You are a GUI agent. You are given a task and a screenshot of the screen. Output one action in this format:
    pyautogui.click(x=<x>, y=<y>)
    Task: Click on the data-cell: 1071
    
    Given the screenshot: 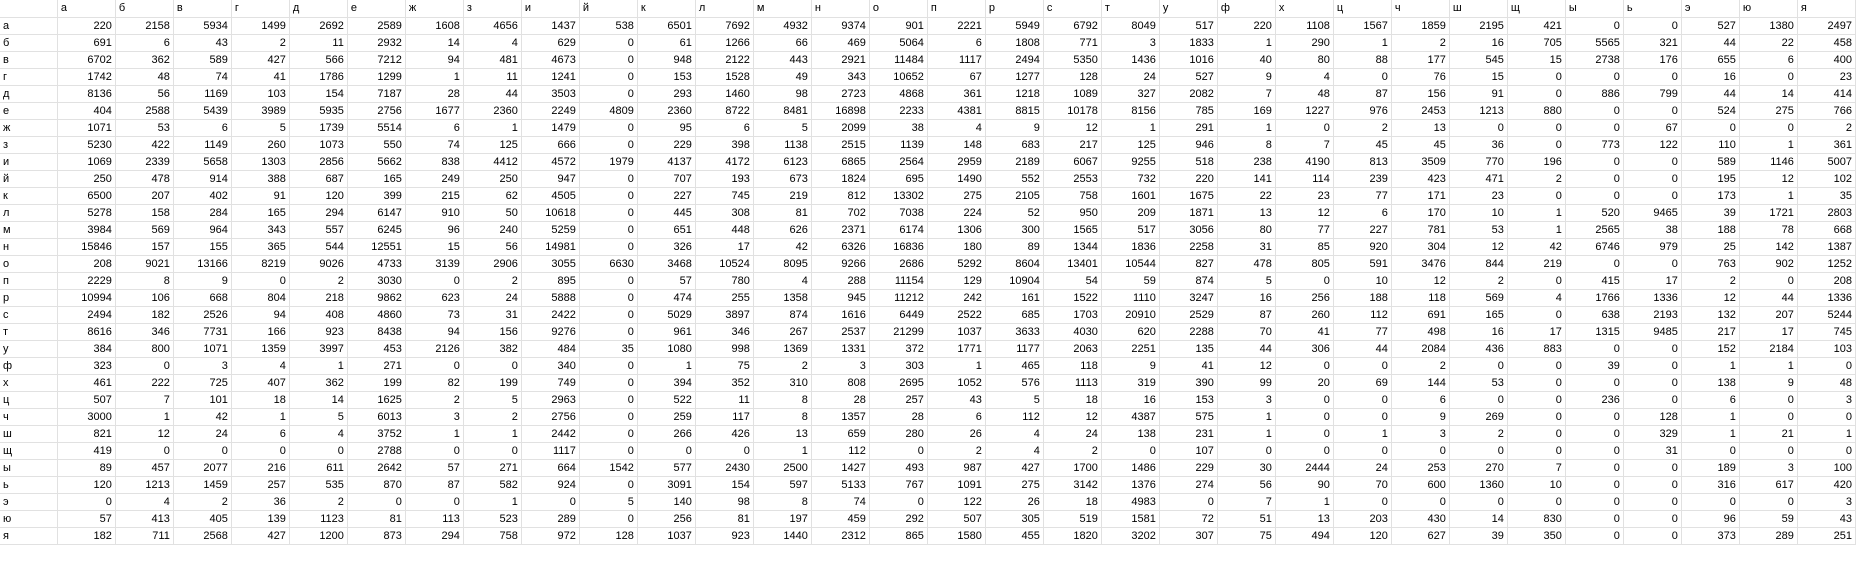 What is the action you would take?
    pyautogui.click(x=202, y=349)
    